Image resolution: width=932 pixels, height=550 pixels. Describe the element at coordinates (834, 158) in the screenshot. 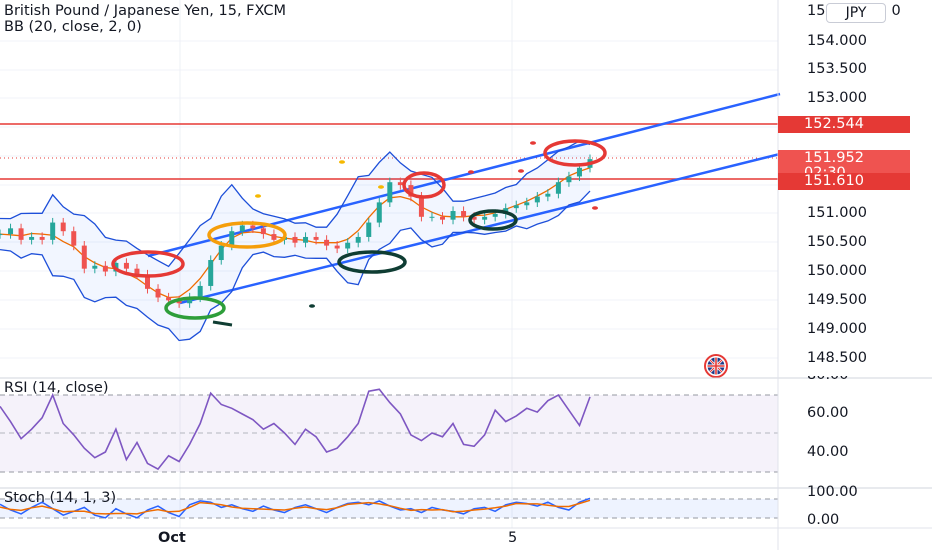

I see `last-price-value: 151.952` at that location.